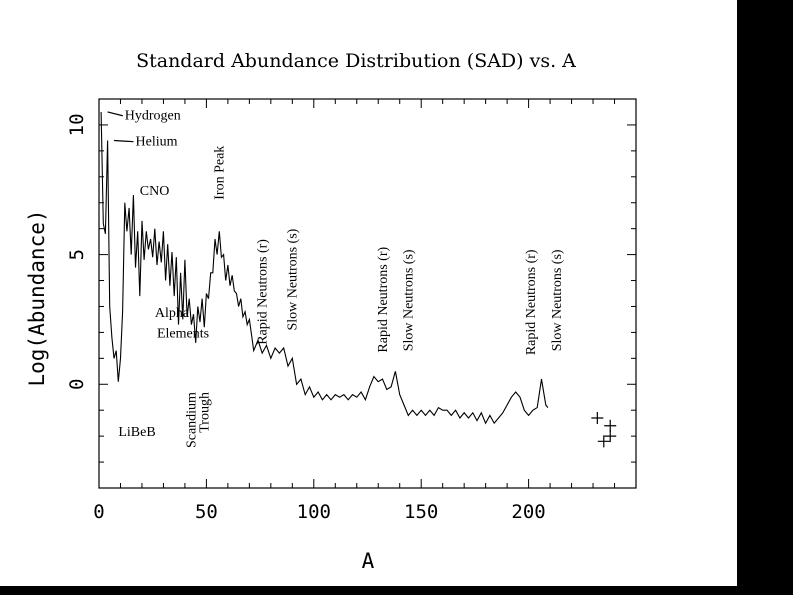 The height and width of the screenshot is (595, 793). What do you see at coordinates (155, 191) in the screenshot?
I see `annotation-label: CNO` at bounding box center [155, 191].